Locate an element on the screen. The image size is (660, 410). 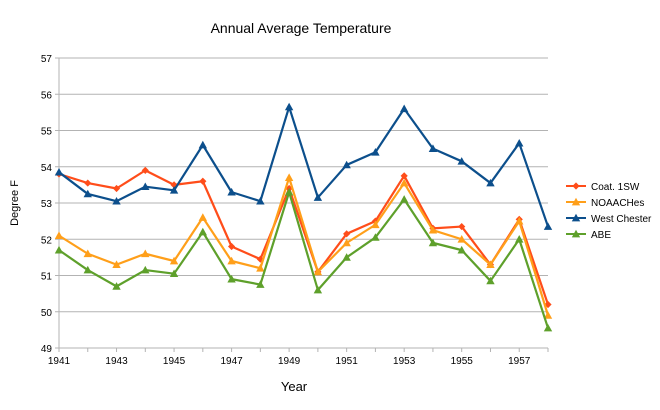
legend-label: Coat. 1SW is located at coordinates (615, 187).